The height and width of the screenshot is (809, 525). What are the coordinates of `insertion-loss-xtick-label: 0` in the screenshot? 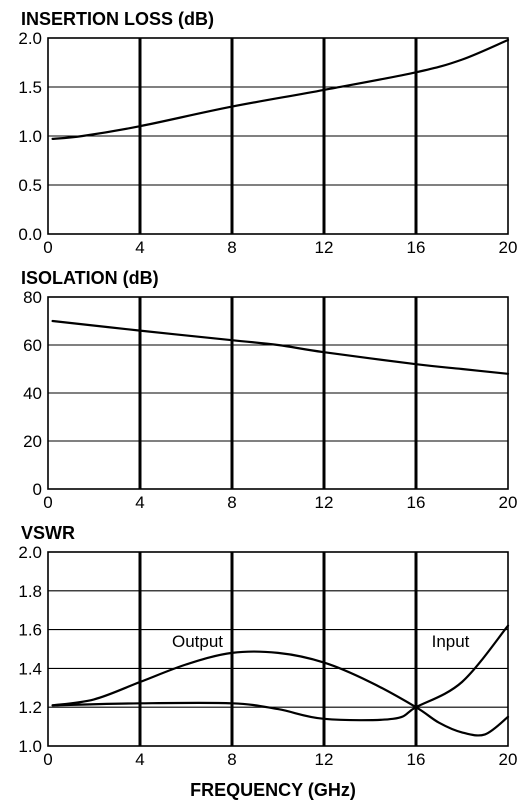 It's located at (47, 247).